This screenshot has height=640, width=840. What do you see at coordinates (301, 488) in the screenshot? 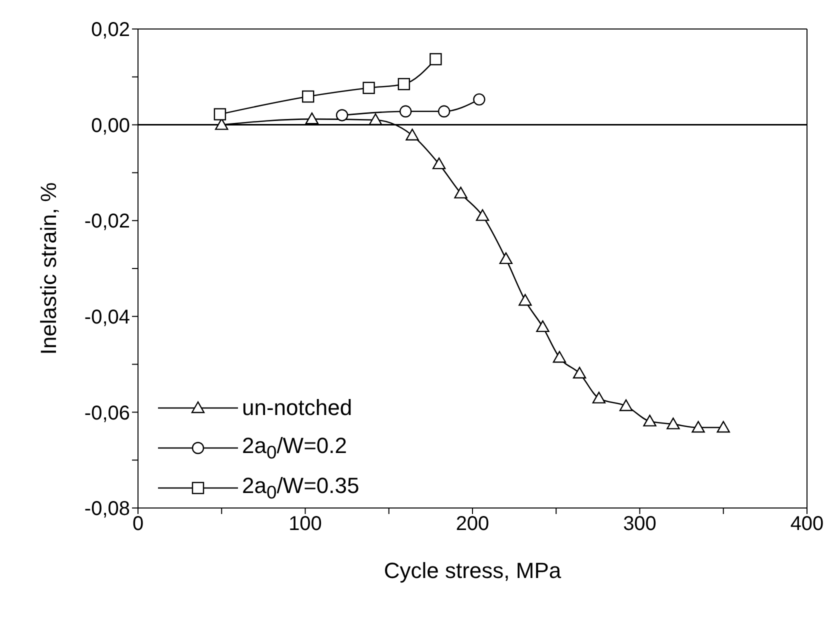
I see `legend-label: 2a$_{0}$/W=0.35` at bounding box center [301, 488].